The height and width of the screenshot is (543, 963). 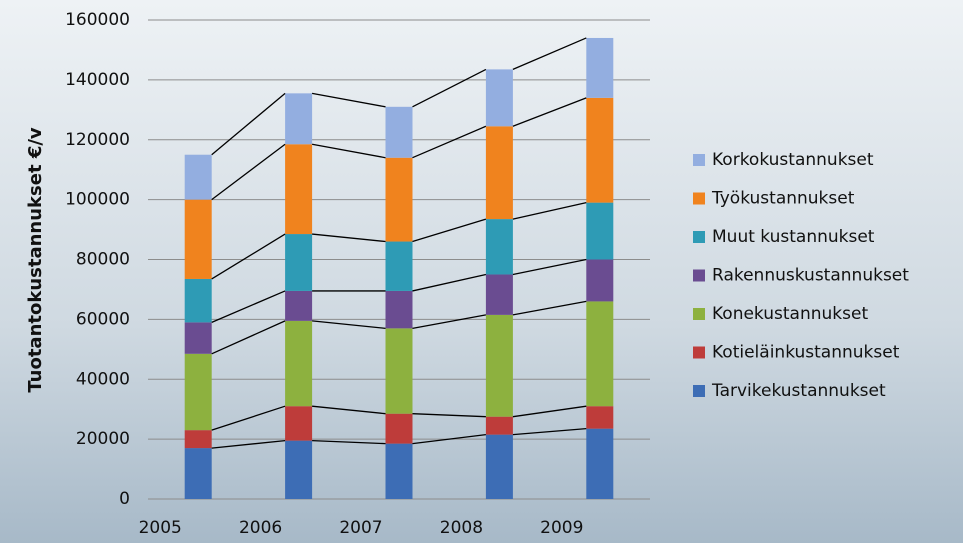 I want to click on x-tick-label: 2006, so click(x=260, y=528).